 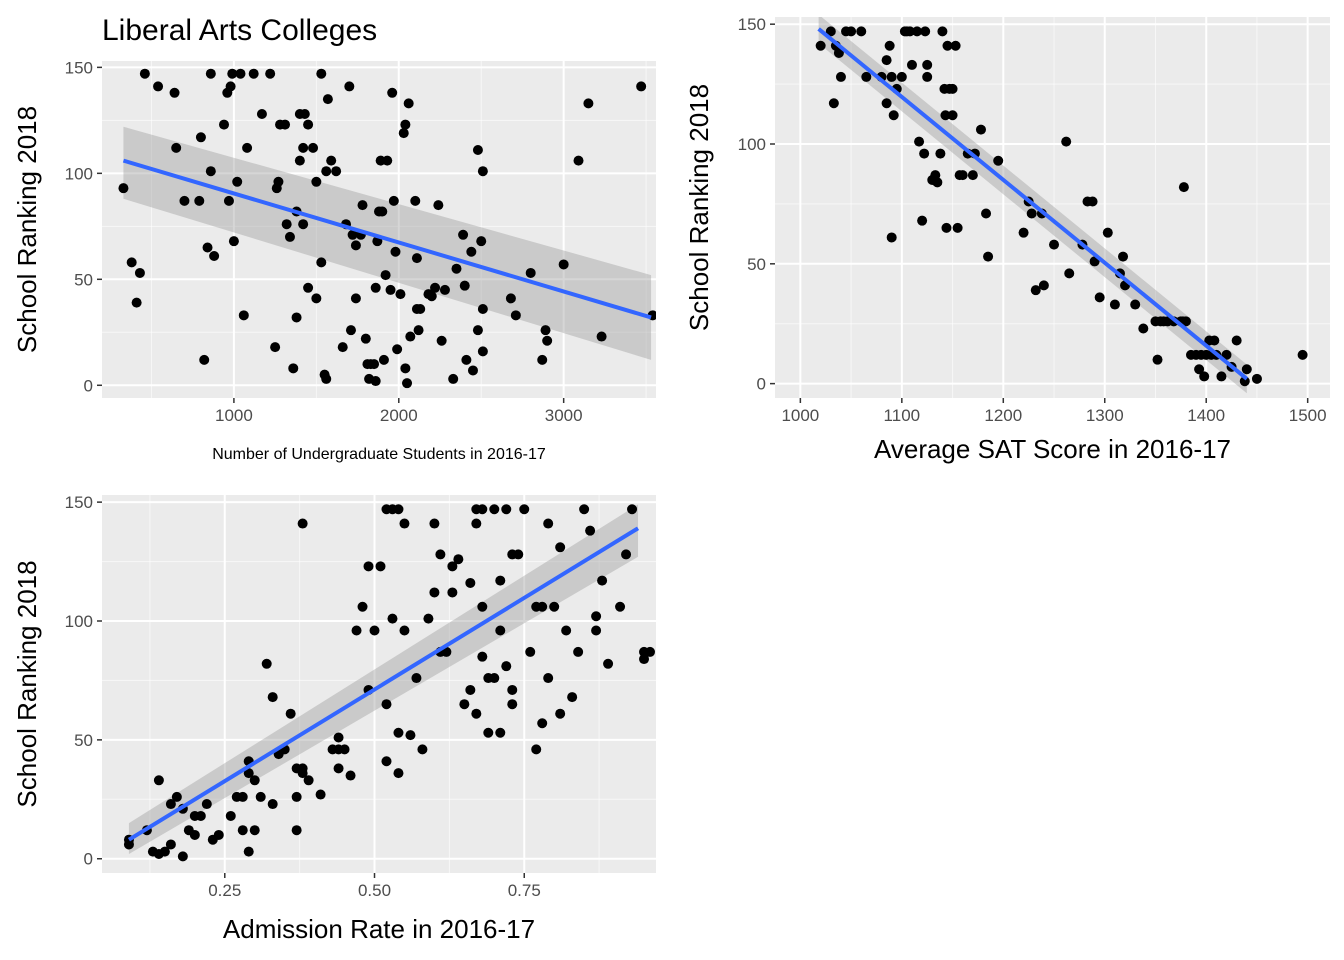 What do you see at coordinates (27, 683) in the screenshot?
I see `y-axis-title: School Ranking 2018` at bounding box center [27, 683].